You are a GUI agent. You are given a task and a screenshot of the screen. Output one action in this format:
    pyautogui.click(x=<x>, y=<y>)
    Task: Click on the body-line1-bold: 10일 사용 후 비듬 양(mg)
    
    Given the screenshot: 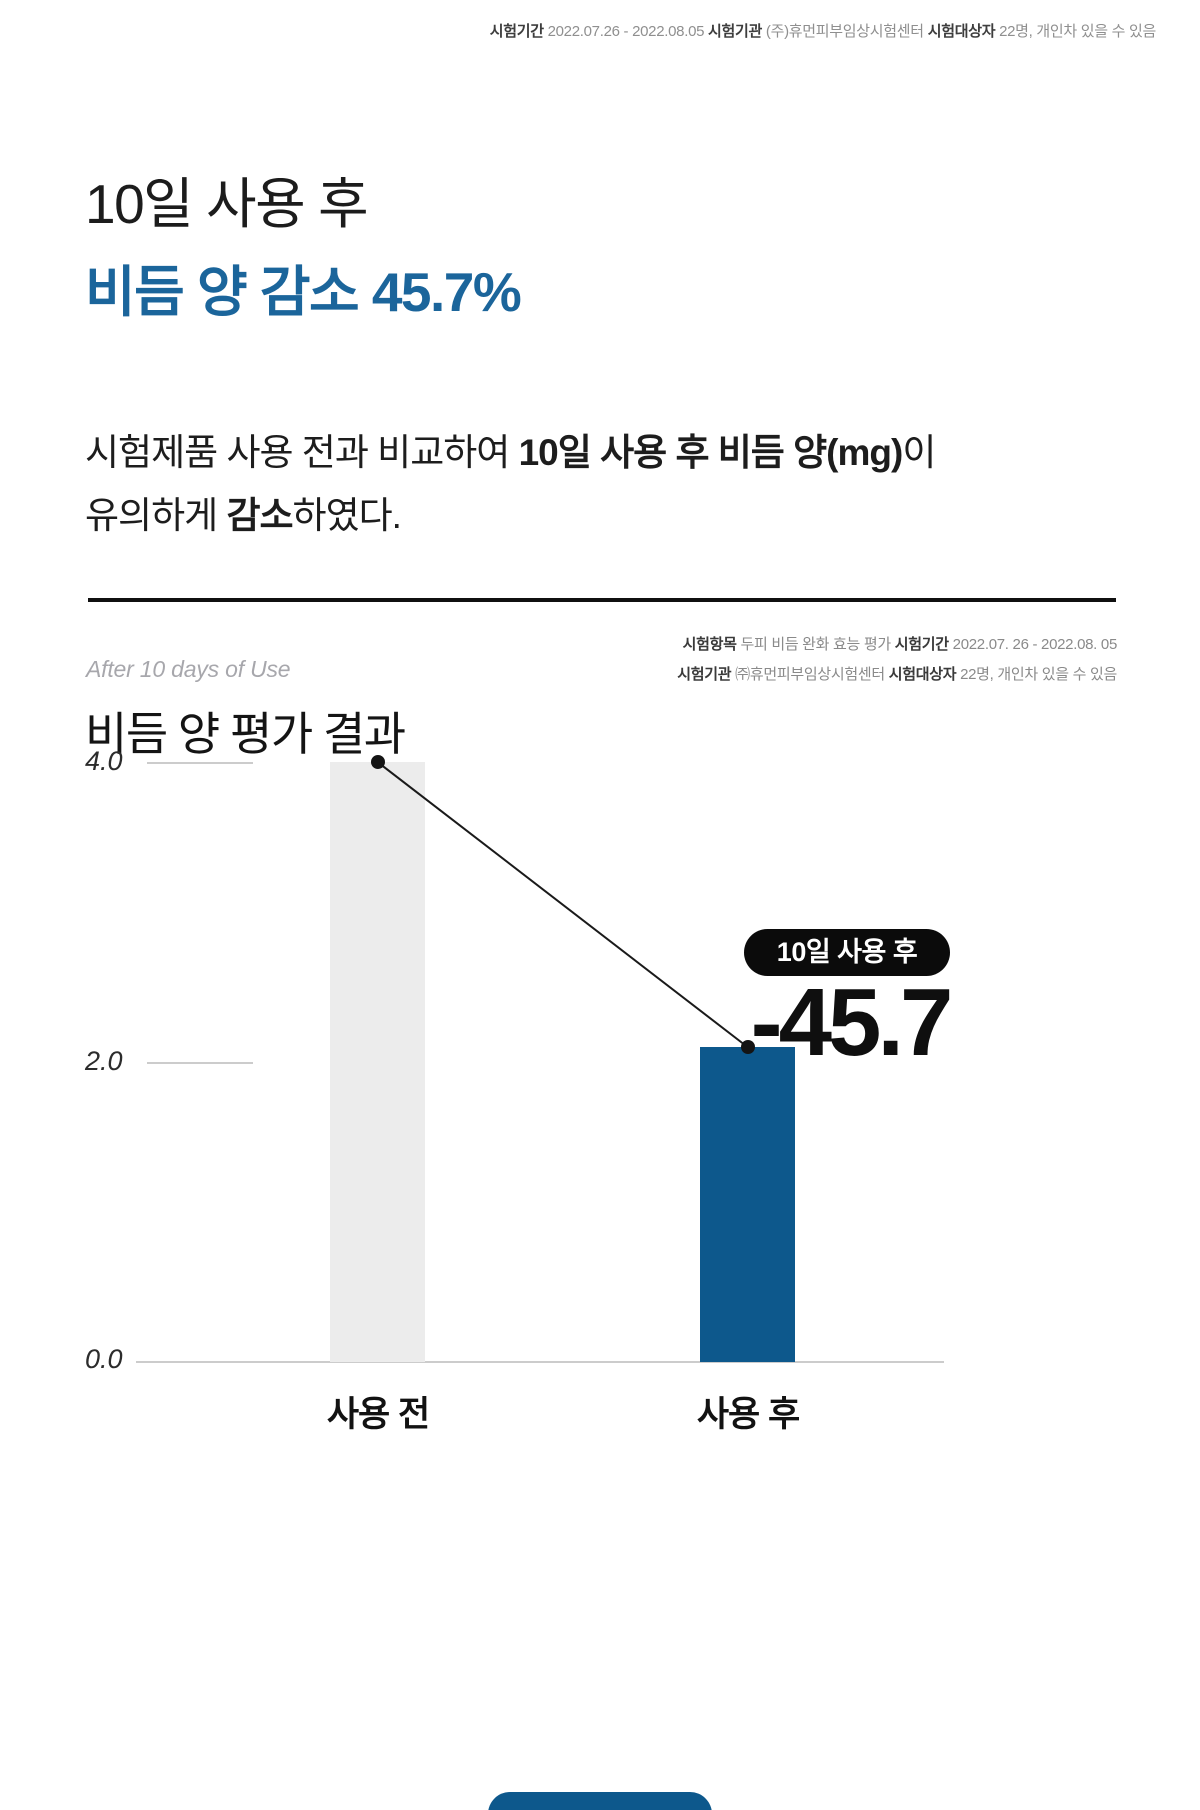 What is the action you would take?
    pyautogui.click(x=711, y=452)
    